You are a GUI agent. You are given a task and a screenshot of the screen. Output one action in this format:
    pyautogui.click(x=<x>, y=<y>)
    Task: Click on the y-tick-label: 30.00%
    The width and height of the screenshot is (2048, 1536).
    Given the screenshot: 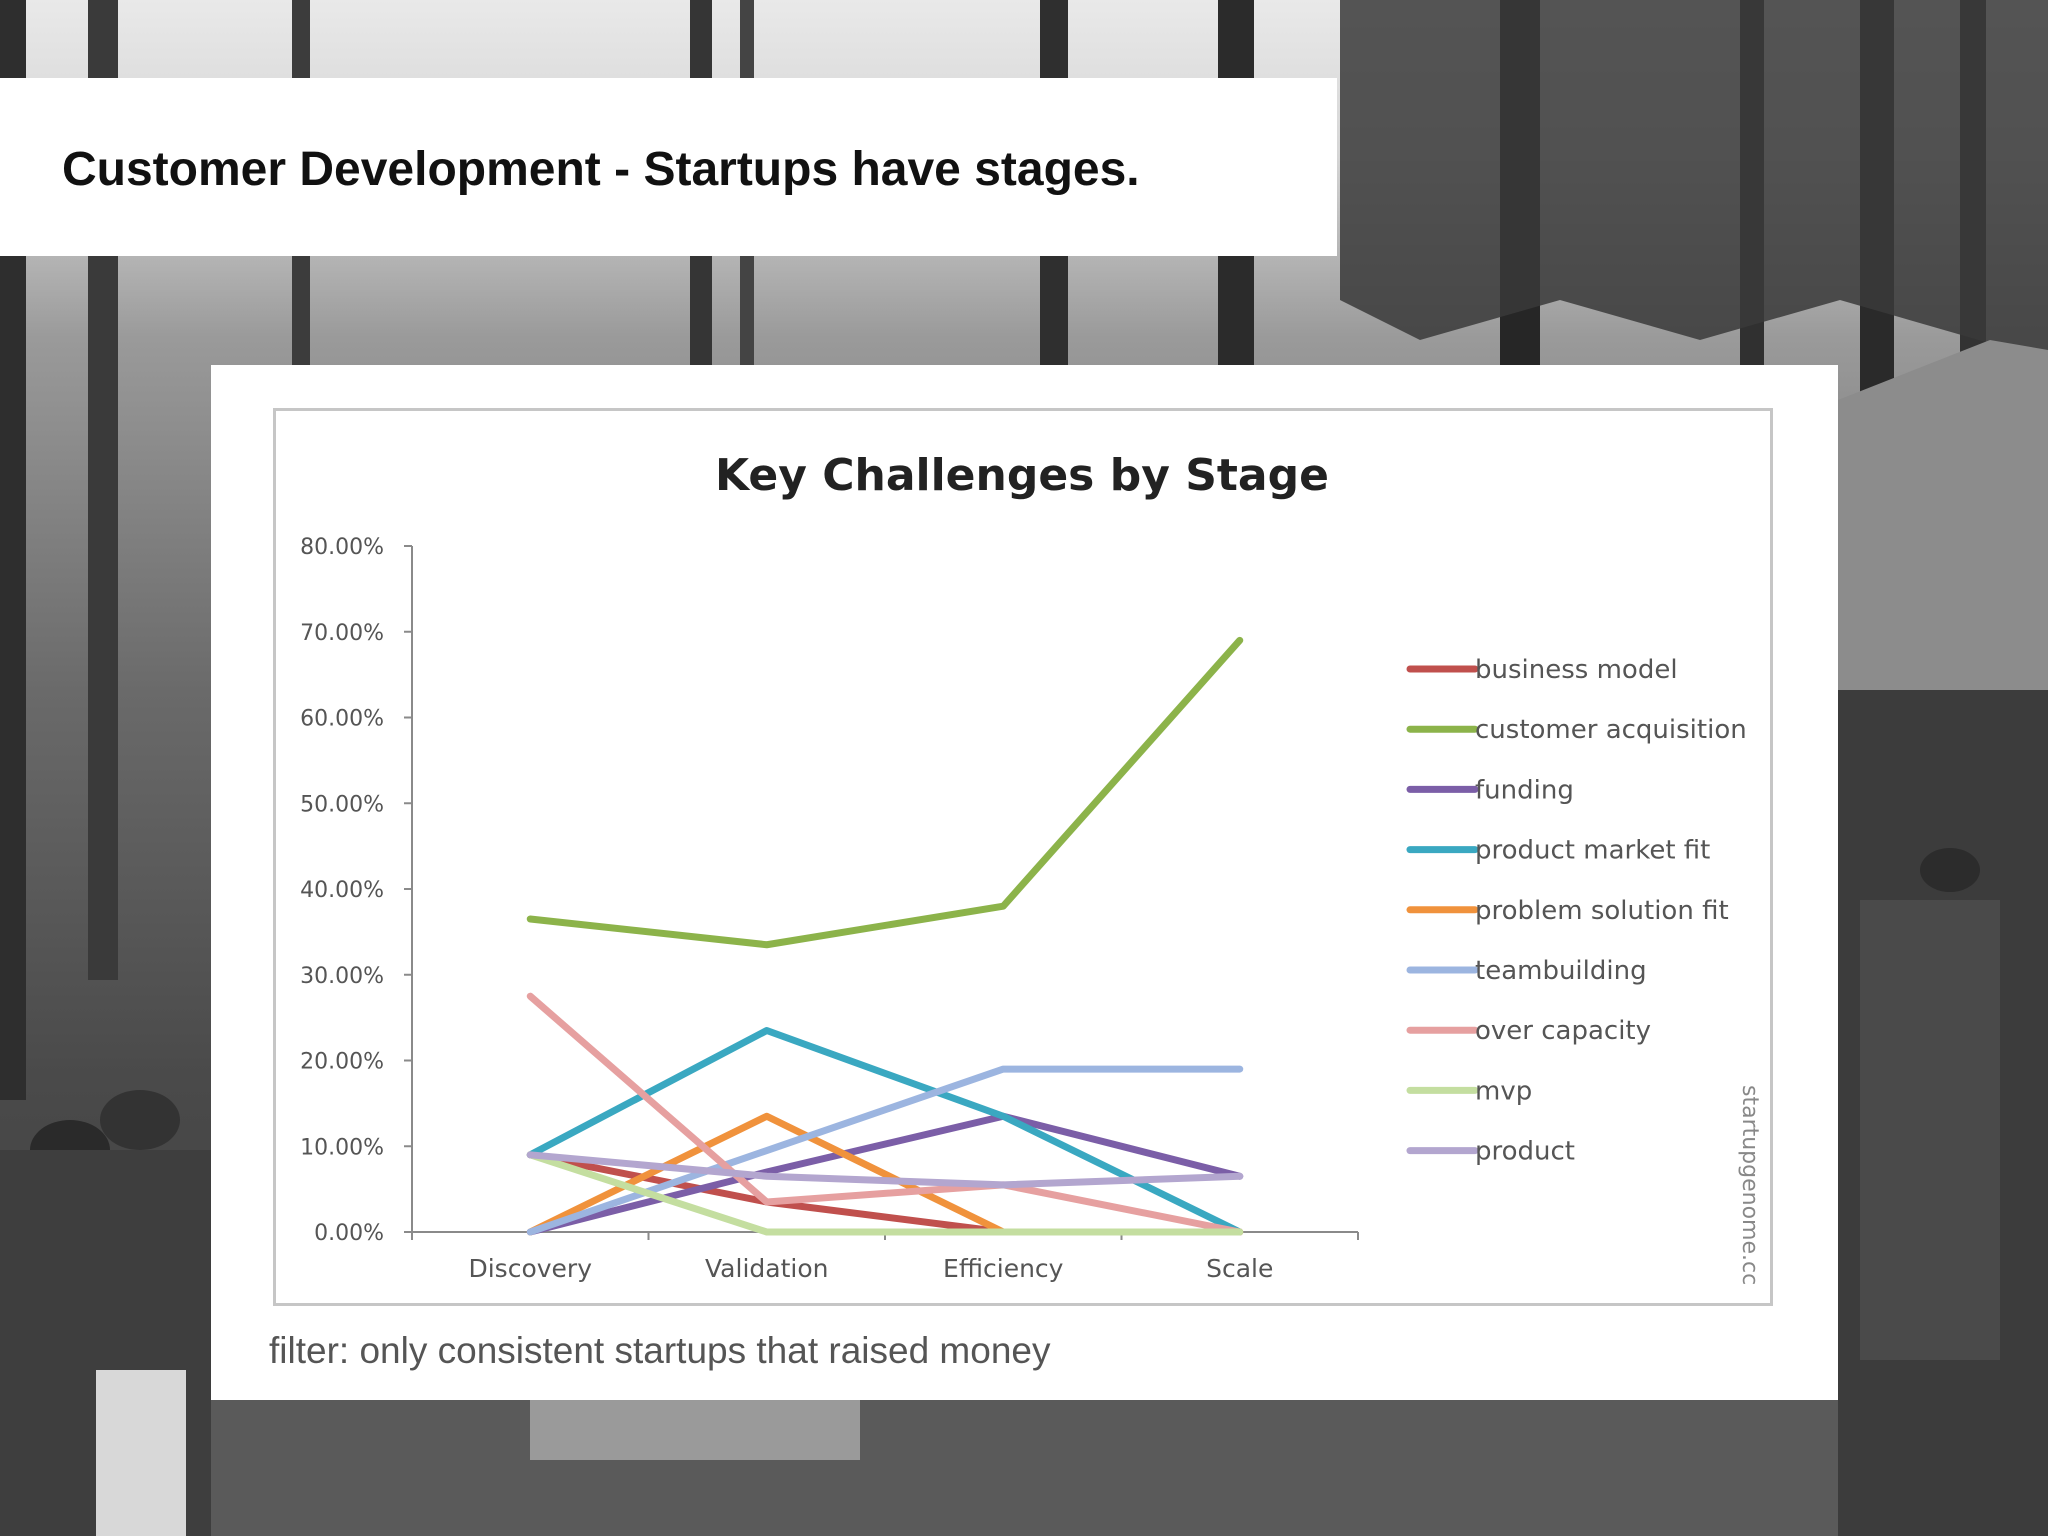 What is the action you would take?
    pyautogui.click(x=342, y=976)
    